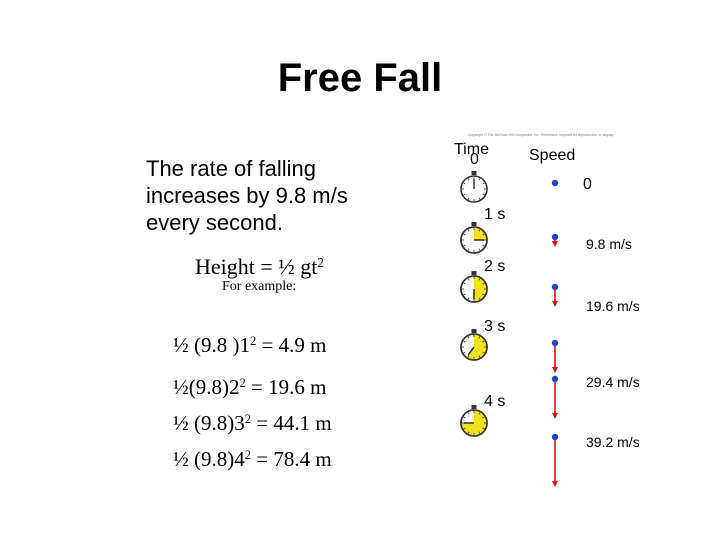 This screenshot has width=720, height=540. What do you see at coordinates (494, 401) in the screenshot?
I see `time-label: 4 s` at bounding box center [494, 401].